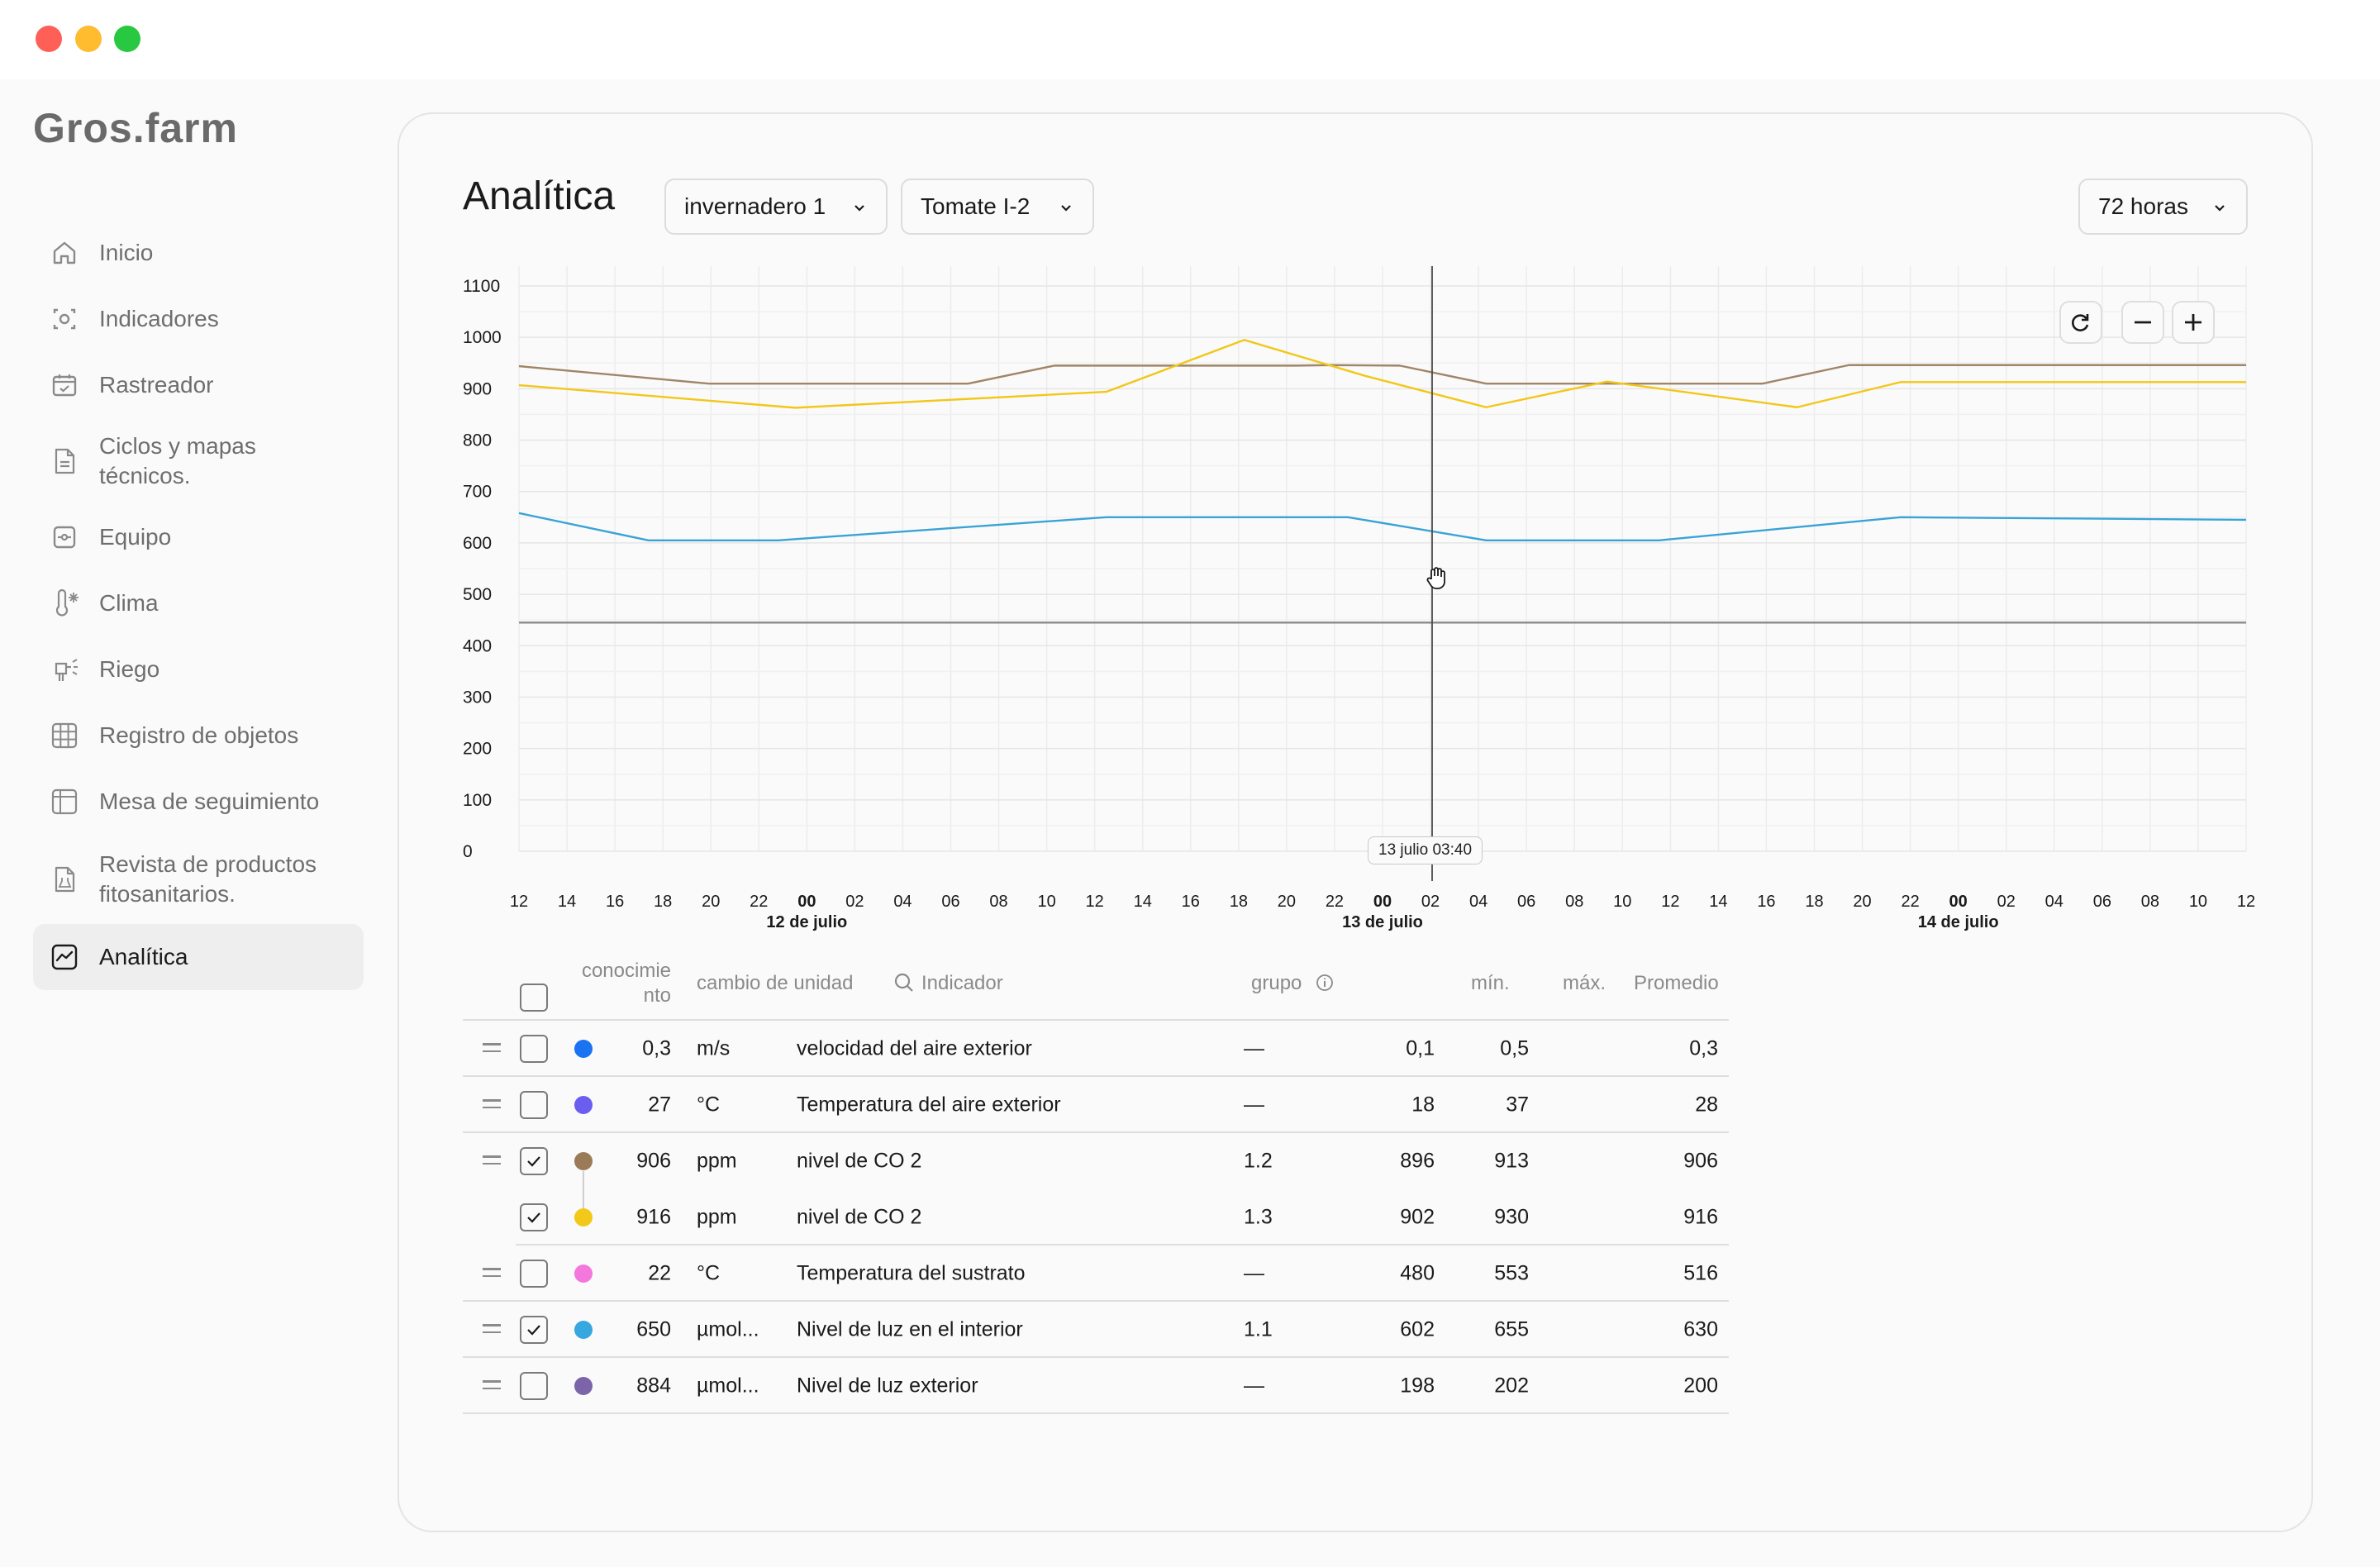 Image resolution: width=2380 pixels, height=1567 pixels. What do you see at coordinates (1276, 983) in the screenshot?
I see `column-header-group: grupo` at bounding box center [1276, 983].